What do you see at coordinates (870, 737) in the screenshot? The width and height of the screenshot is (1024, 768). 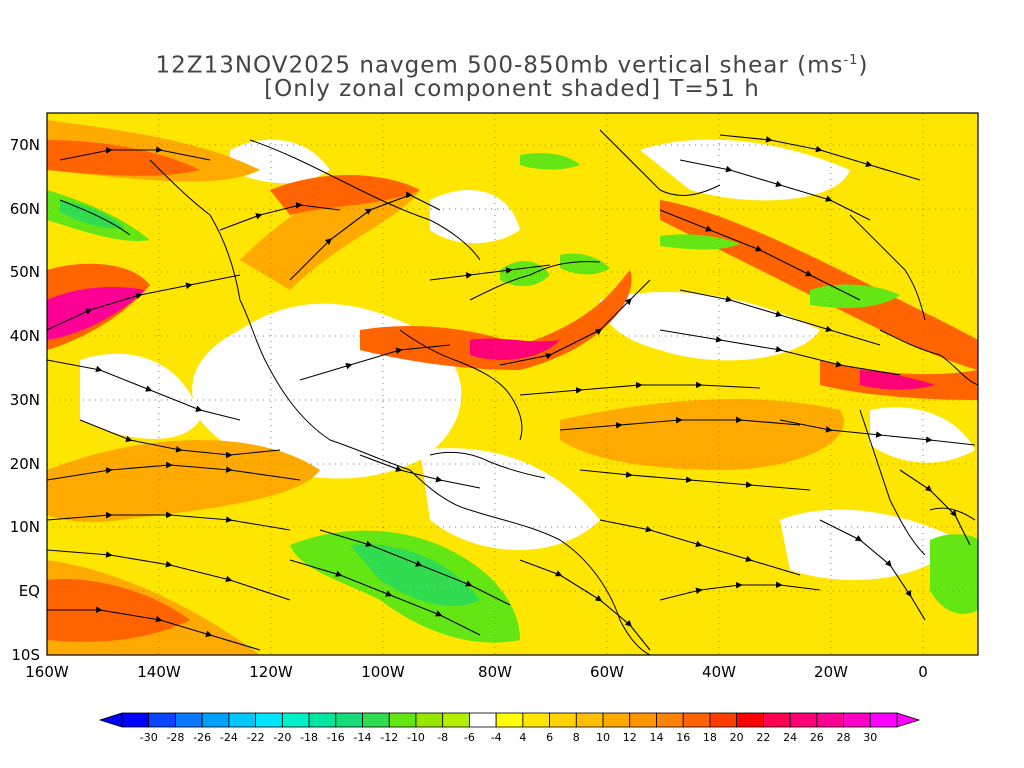 I see `colorbar-label: 30` at bounding box center [870, 737].